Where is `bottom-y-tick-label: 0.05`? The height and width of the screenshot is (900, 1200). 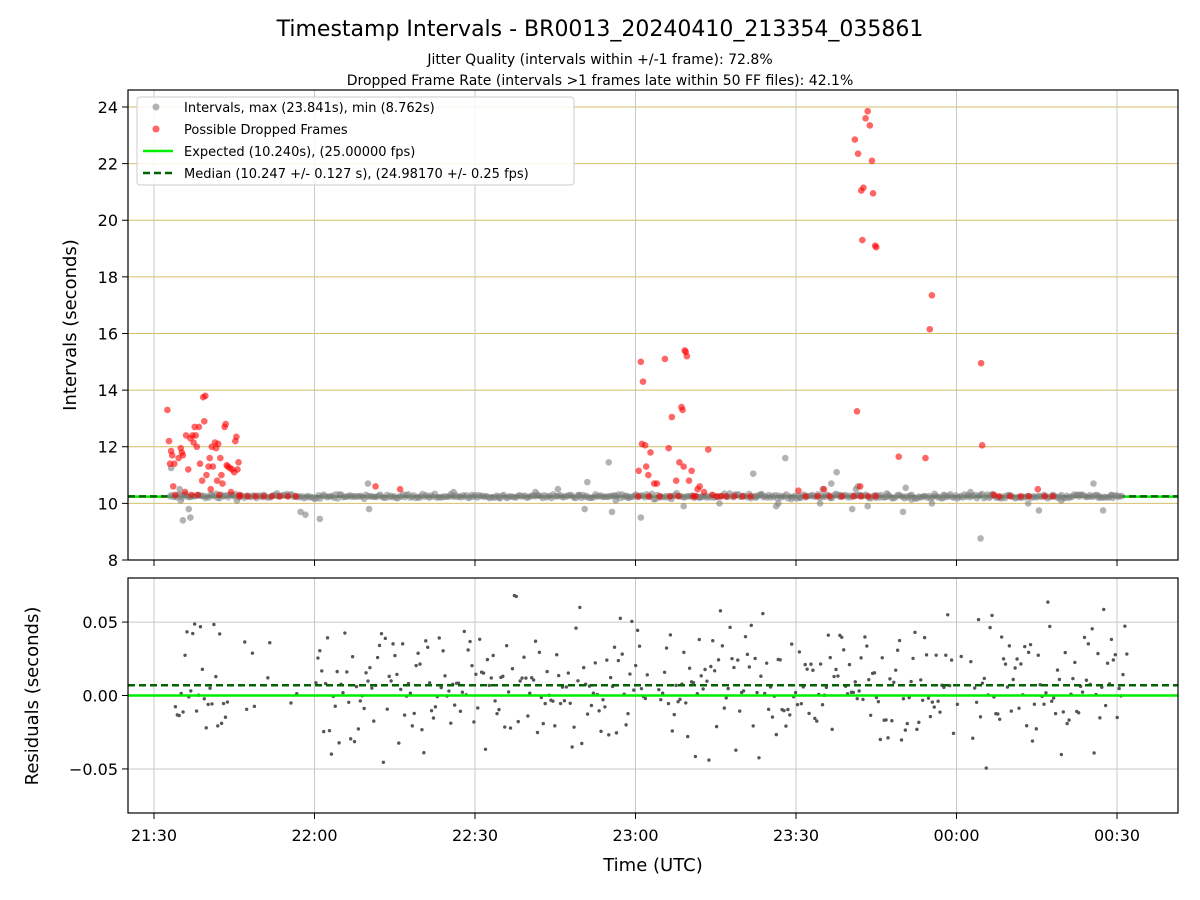
bottom-y-tick-label: 0.05 is located at coordinates (100, 622).